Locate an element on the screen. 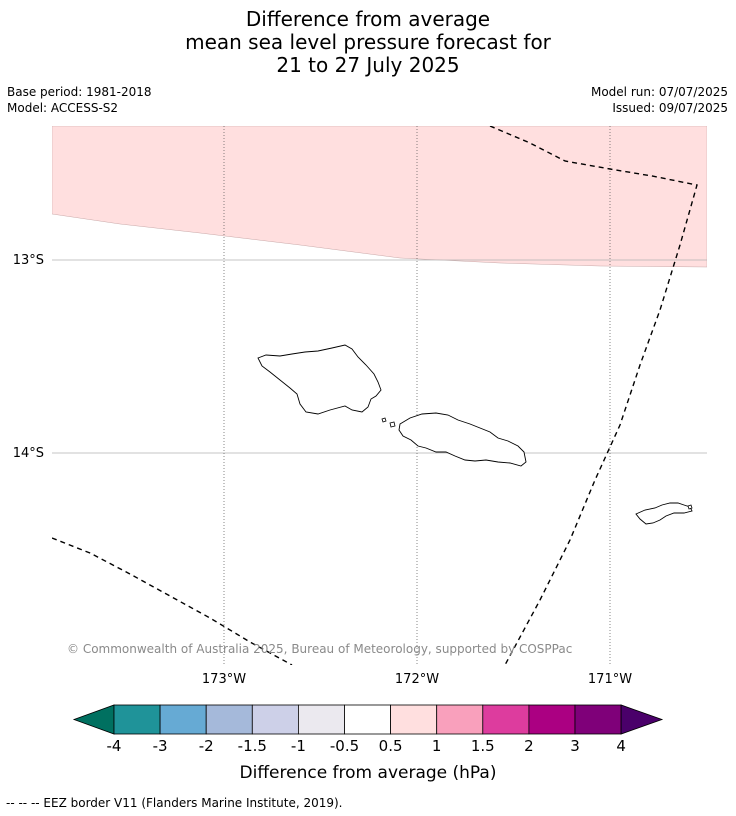  legend-tick-label: -3 is located at coordinates (160, 746).